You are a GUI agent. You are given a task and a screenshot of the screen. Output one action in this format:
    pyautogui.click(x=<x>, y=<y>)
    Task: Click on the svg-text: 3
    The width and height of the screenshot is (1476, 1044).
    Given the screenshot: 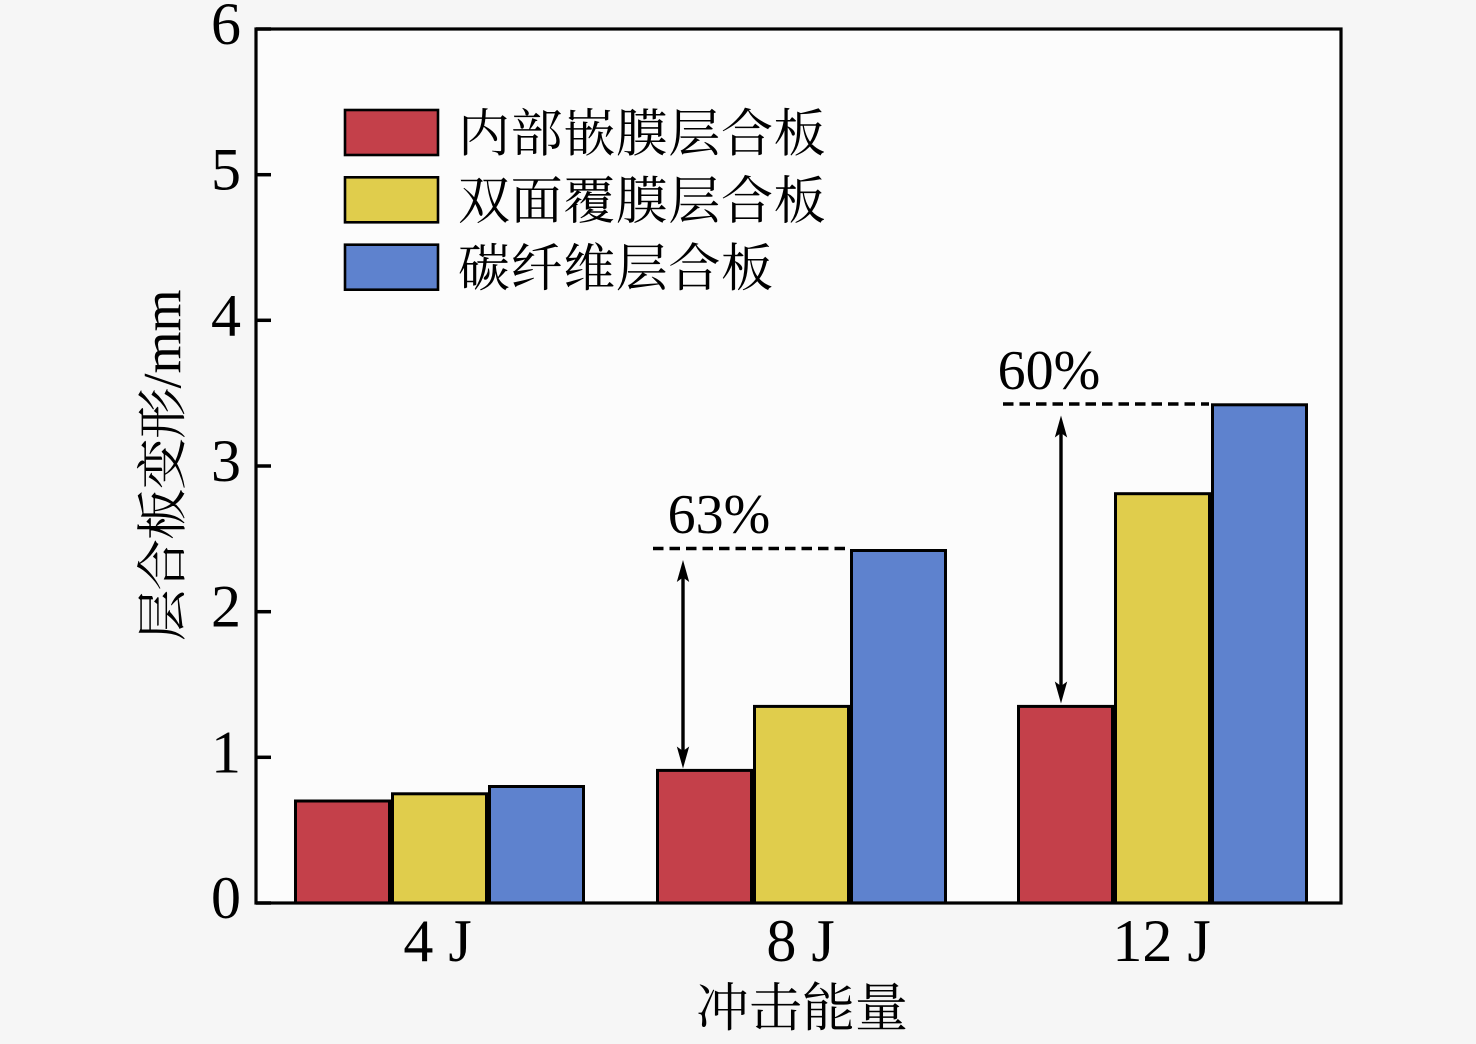 What is the action you would take?
    pyautogui.click(x=226, y=461)
    